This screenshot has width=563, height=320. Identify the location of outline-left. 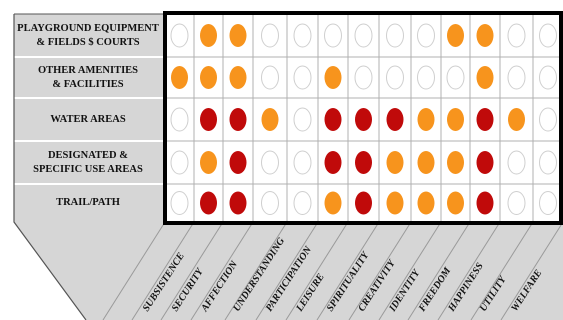
(50, 167).